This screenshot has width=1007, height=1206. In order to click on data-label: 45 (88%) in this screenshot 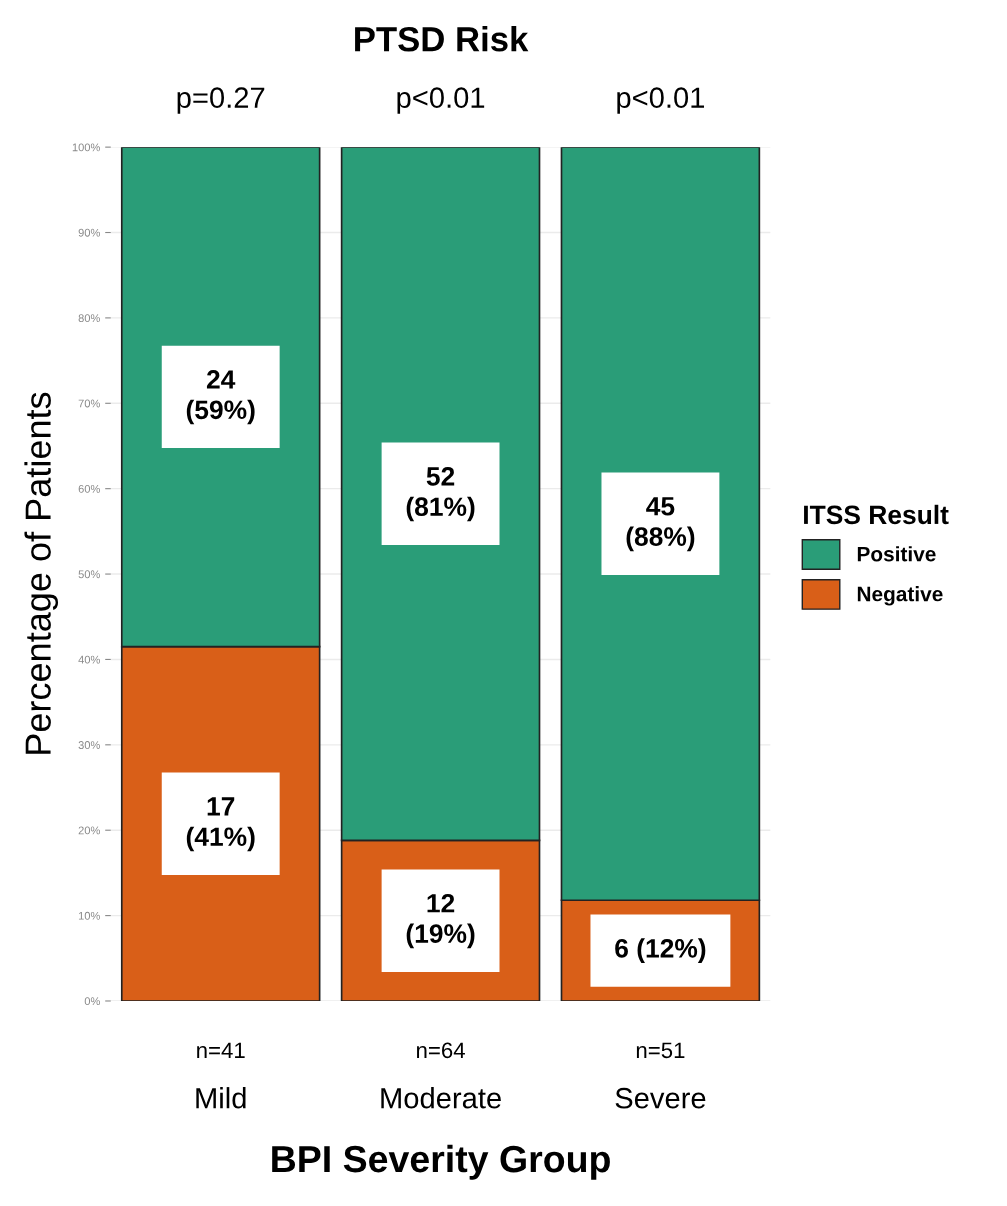, I will do `click(660, 524)`.